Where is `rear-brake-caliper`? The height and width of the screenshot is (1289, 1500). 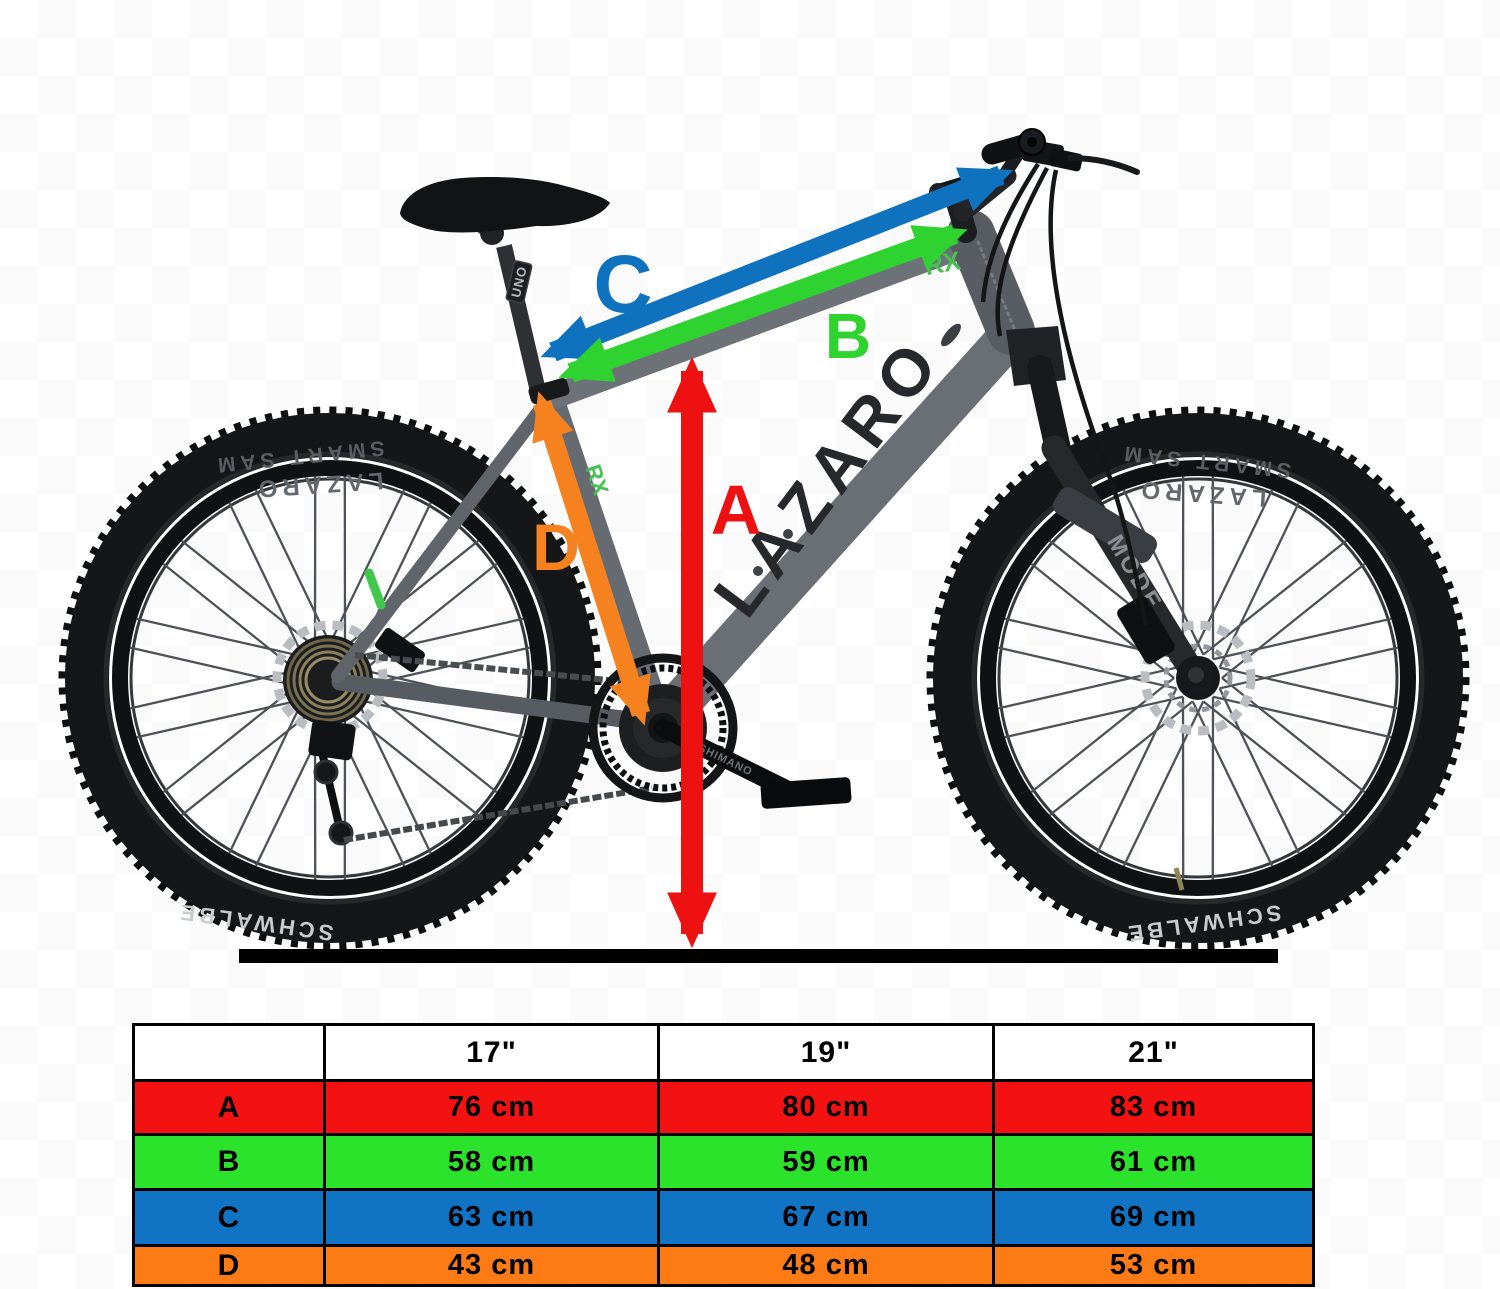 rear-brake-caliper is located at coordinates (400, 650).